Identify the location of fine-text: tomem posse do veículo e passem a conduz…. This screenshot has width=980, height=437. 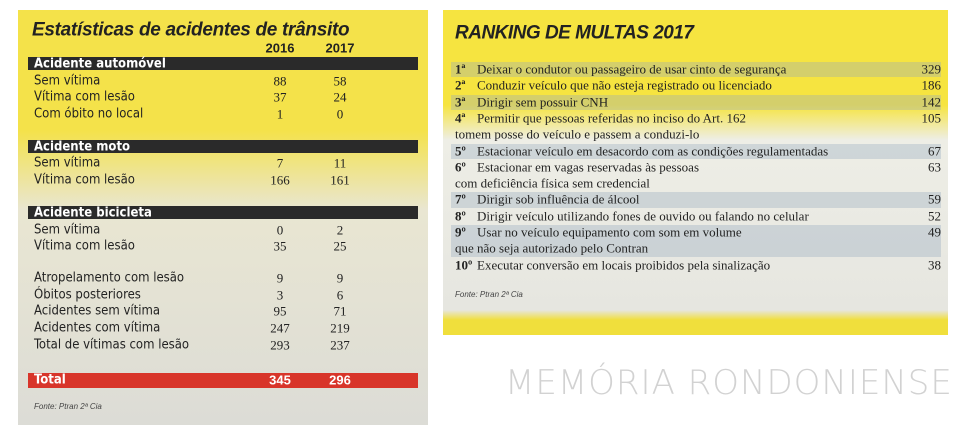
(577, 134).